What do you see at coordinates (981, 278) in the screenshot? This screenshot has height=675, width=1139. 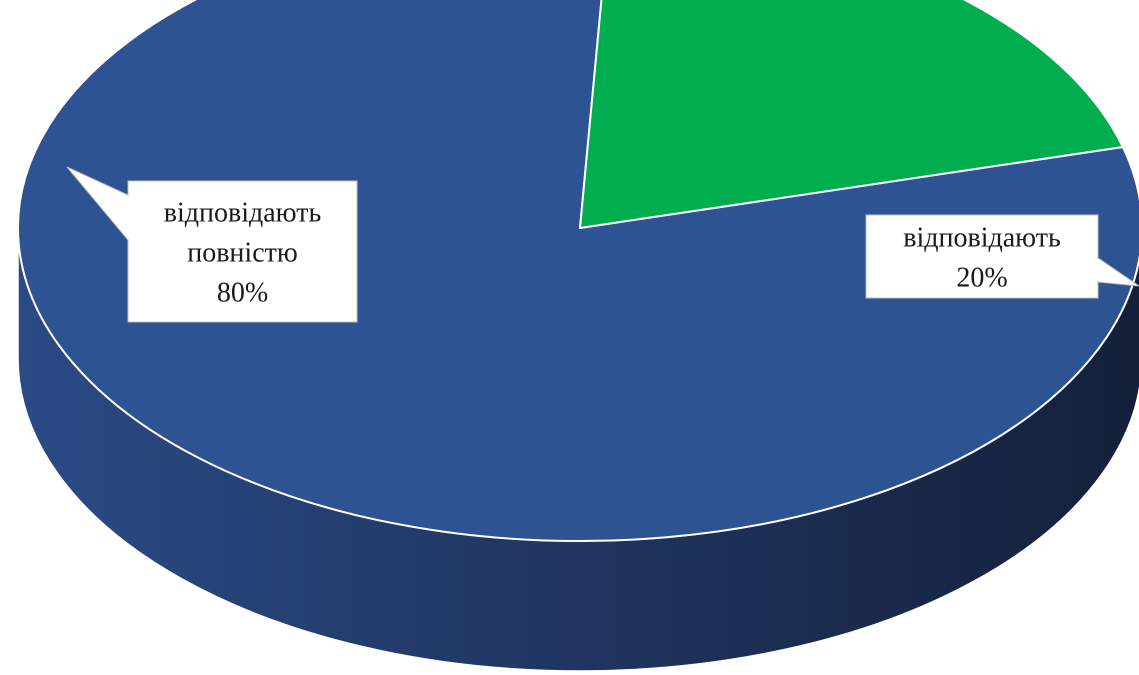 I see `data-label-text: 20%` at bounding box center [981, 278].